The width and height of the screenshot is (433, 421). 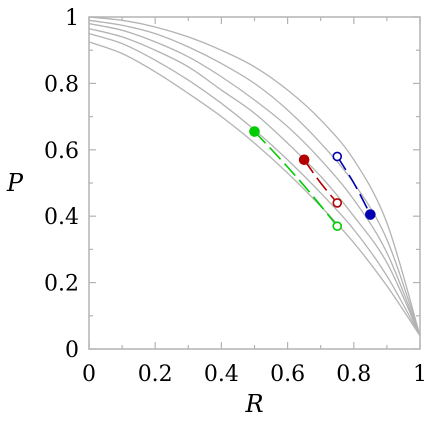 I want to click on y-tick-label: 1, so click(x=72, y=18).